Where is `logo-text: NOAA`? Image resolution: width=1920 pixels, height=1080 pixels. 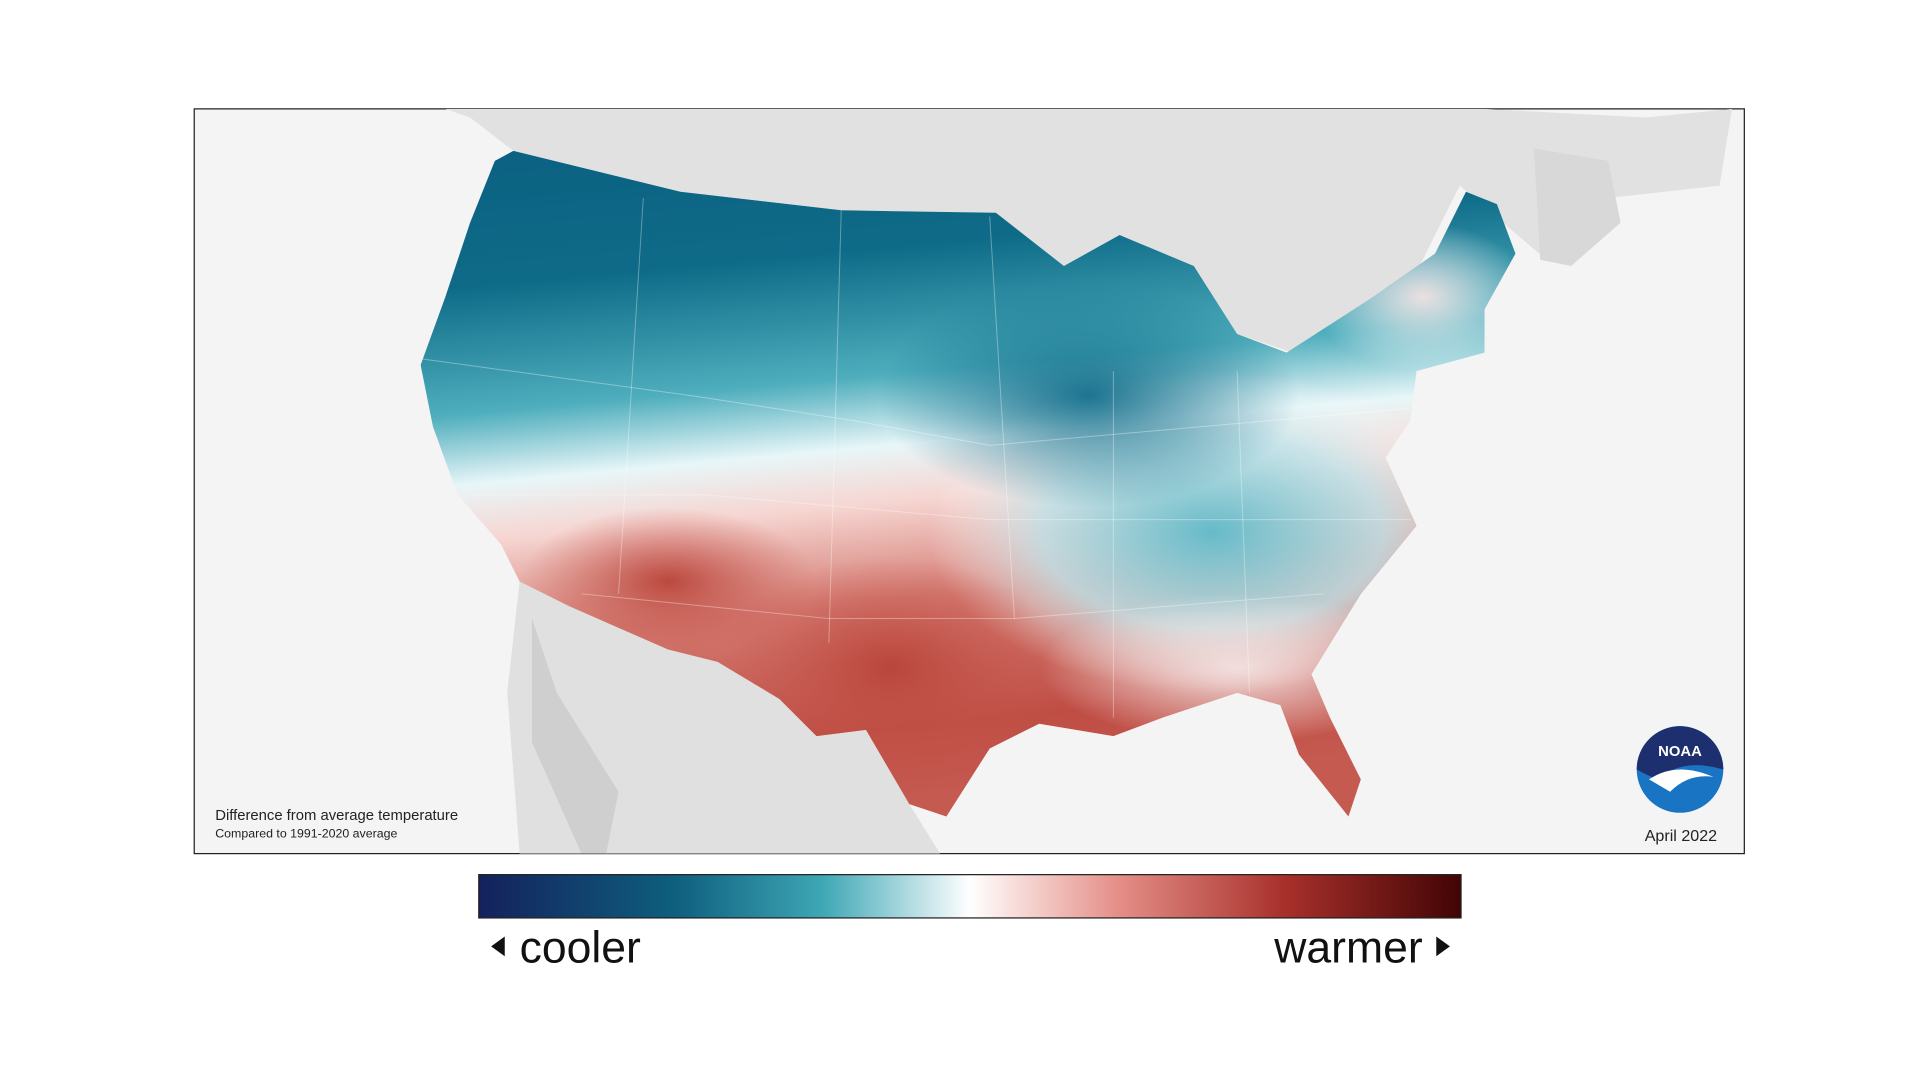 logo-text: NOAA is located at coordinates (1680, 752).